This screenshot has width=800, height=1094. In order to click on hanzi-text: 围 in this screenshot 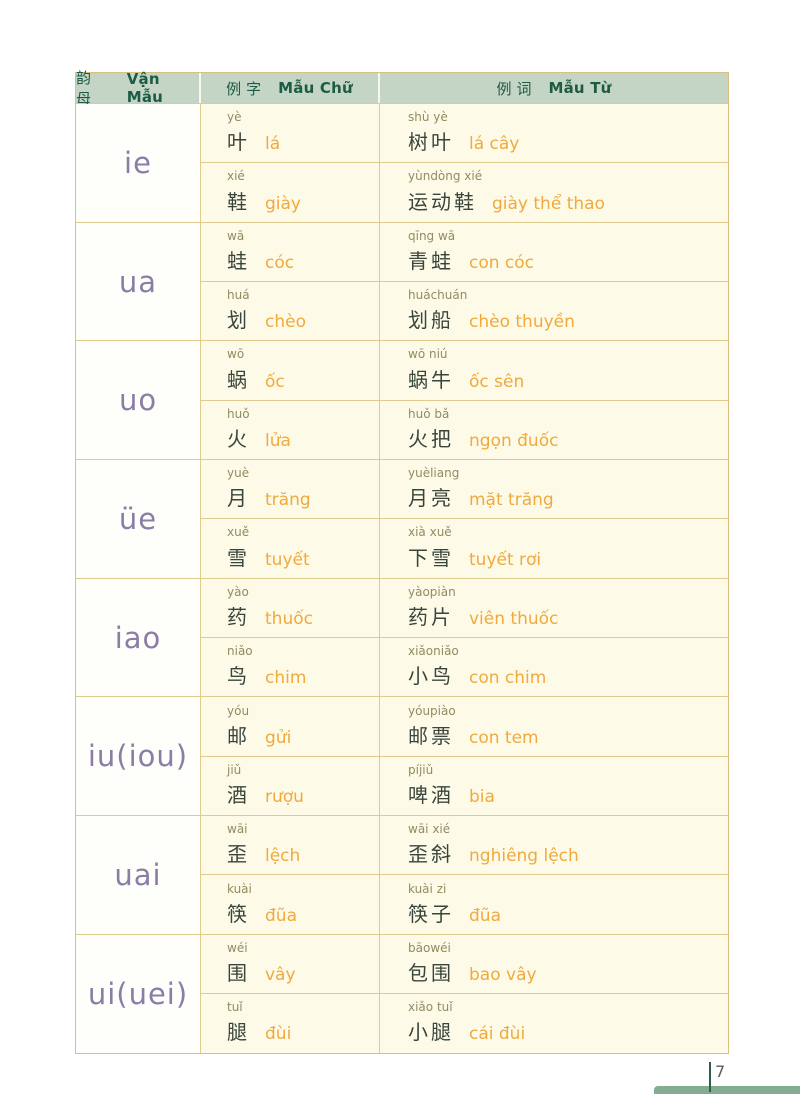, I will do `click(238, 973)`.